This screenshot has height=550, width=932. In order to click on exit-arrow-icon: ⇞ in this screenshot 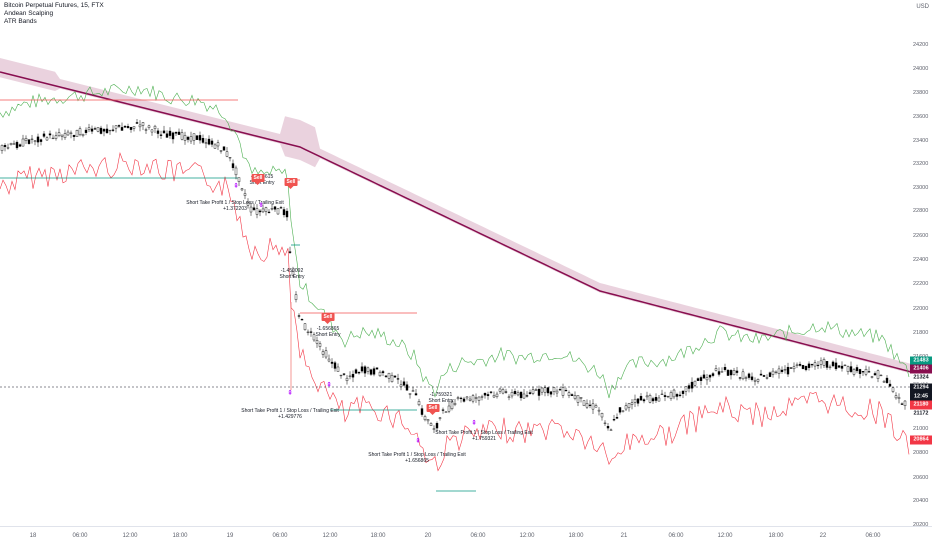, I will do `click(329, 385)`.